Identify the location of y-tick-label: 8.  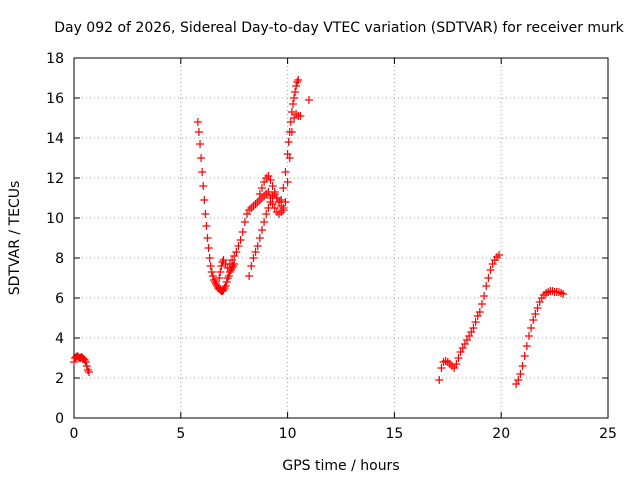
(59, 259).